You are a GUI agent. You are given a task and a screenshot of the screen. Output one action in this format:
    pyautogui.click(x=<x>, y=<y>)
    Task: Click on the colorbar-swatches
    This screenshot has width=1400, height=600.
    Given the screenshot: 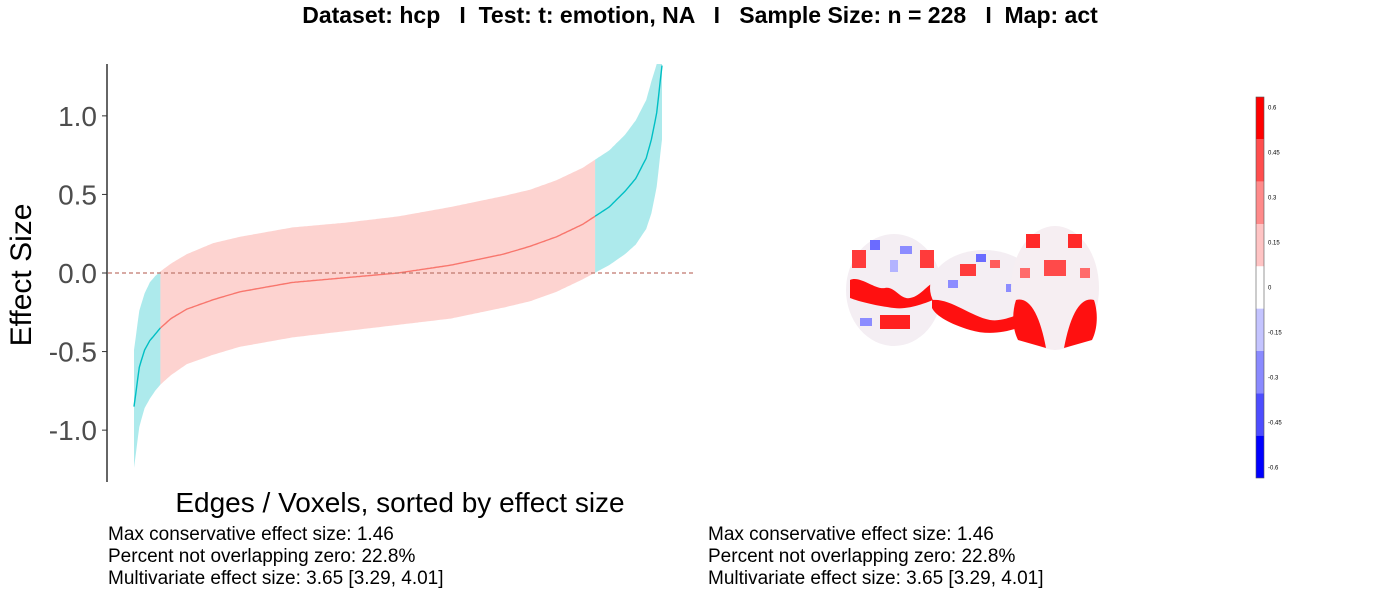 What is the action you would take?
    pyautogui.click(x=1260, y=287)
    